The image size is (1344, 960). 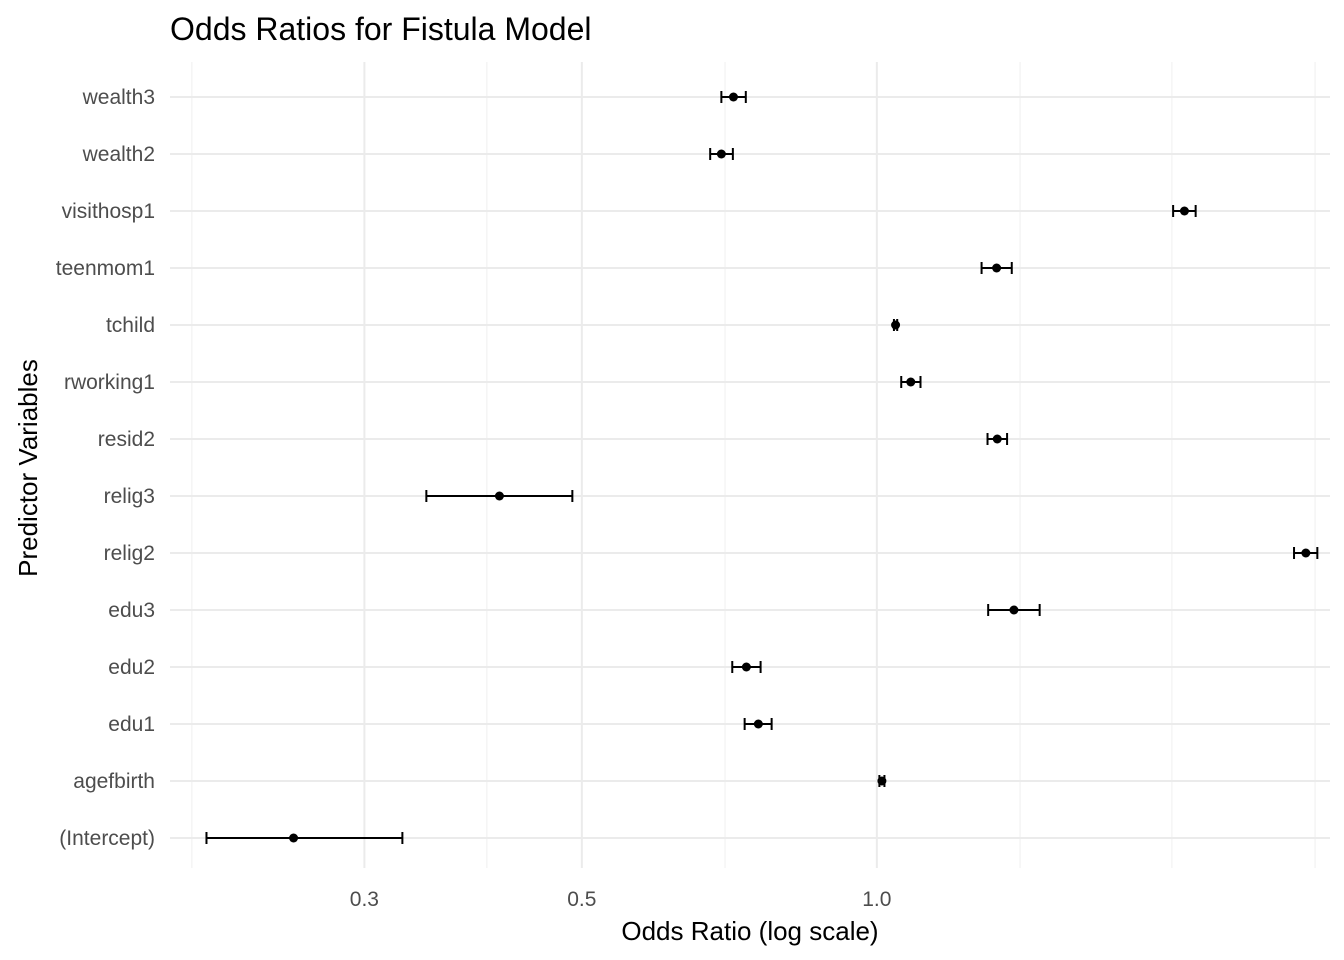 What do you see at coordinates (129, 553) in the screenshot?
I see `y-tick-label: relig2` at bounding box center [129, 553].